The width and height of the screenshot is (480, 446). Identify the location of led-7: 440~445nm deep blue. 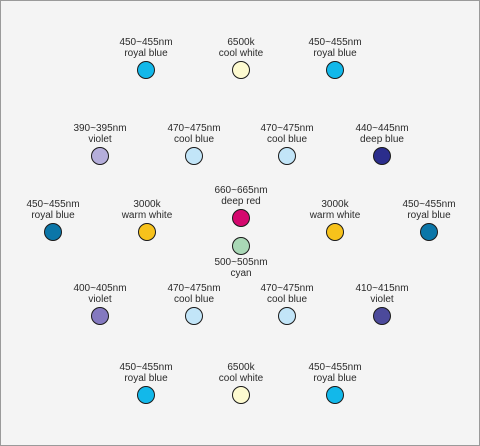
(382, 145).